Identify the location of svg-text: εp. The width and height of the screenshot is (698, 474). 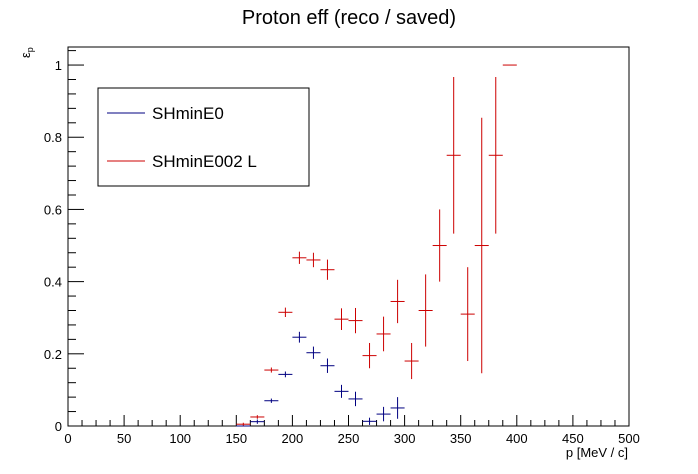
(26, 52).